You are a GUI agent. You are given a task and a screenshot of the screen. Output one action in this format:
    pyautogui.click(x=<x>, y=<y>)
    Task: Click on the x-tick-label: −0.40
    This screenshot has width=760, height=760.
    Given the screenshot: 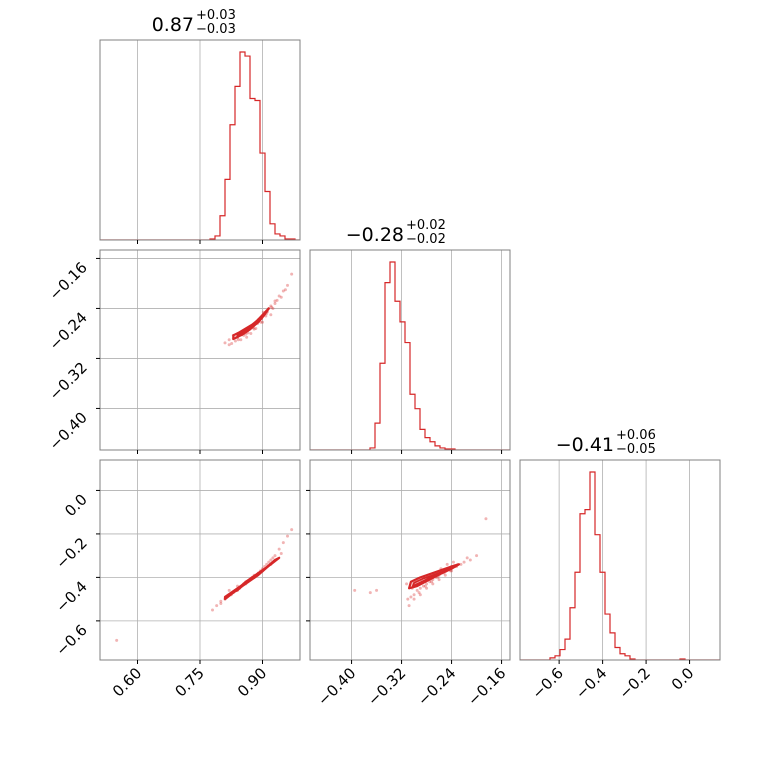 What is the action you would take?
    pyautogui.click(x=336, y=686)
    